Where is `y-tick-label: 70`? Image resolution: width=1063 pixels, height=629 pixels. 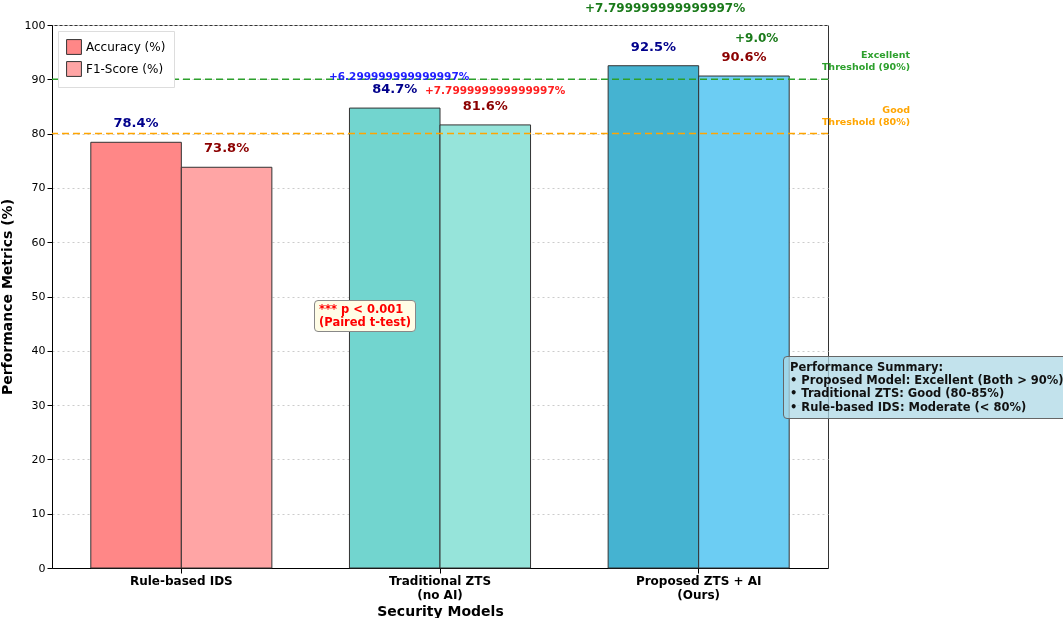 y-tick-label: 70 is located at coordinates (38, 188).